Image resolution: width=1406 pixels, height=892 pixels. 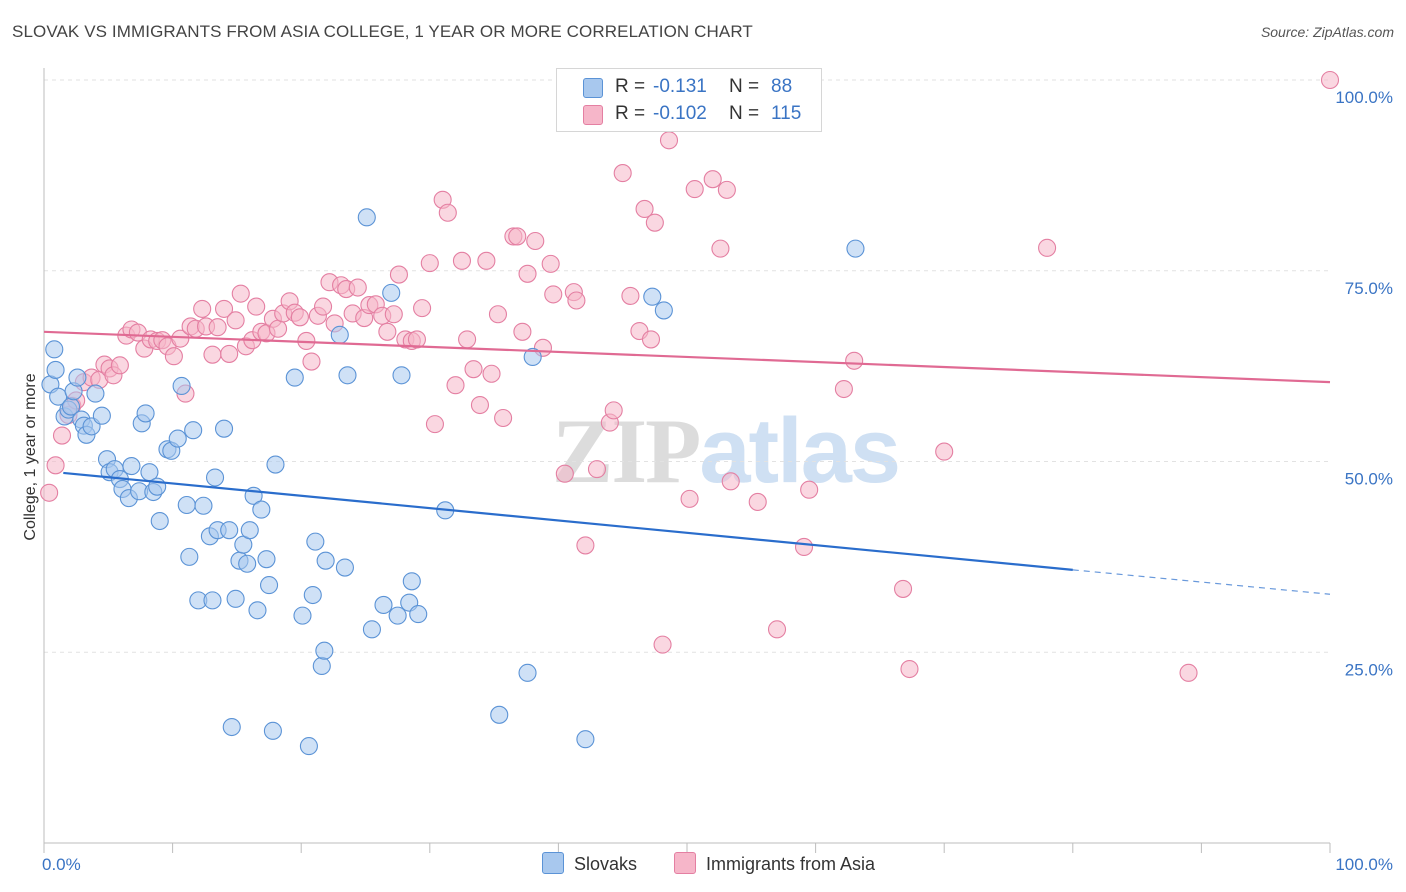 I want to click on legend: R = -0.131 N = 88 R = -0.102 N = 115, so click(x=689, y=100).